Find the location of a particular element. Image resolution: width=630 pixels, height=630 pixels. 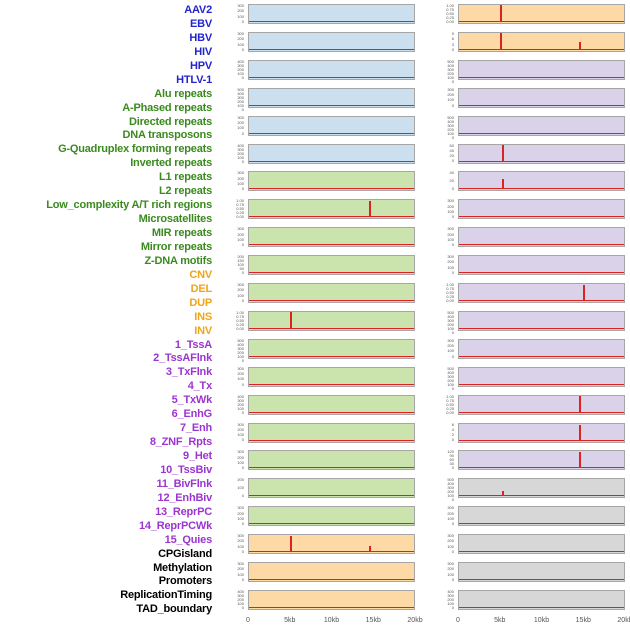

y-tick-label: 50 is located at coordinates (241, 269).